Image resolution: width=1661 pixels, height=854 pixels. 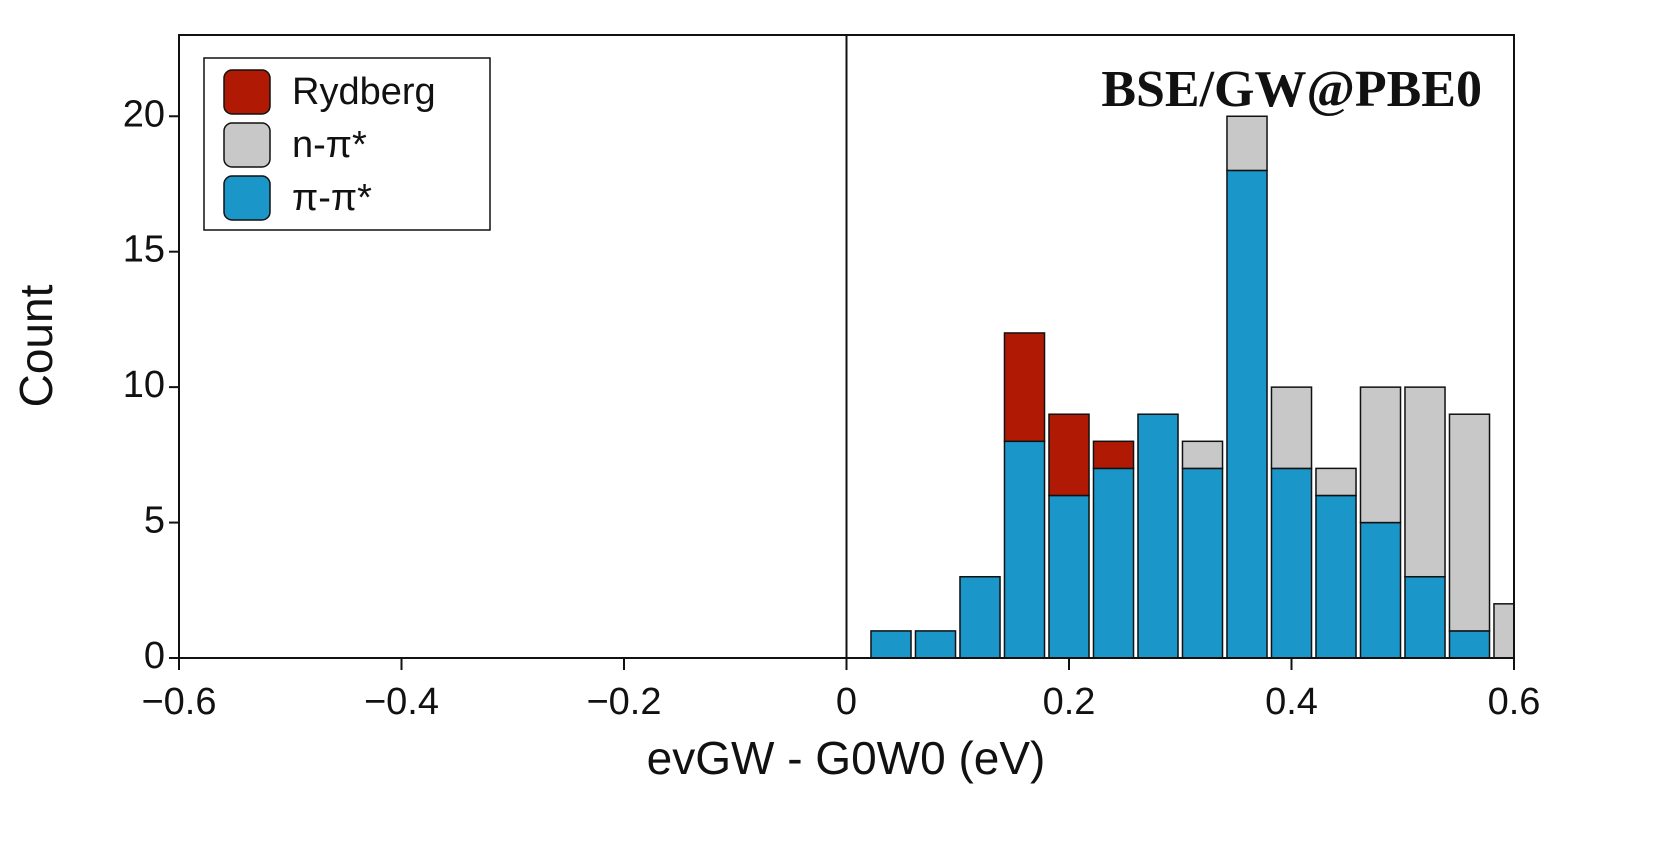 What do you see at coordinates (1291, 89) in the screenshot?
I see `chart-title: BSE/GW@PBE0` at bounding box center [1291, 89].